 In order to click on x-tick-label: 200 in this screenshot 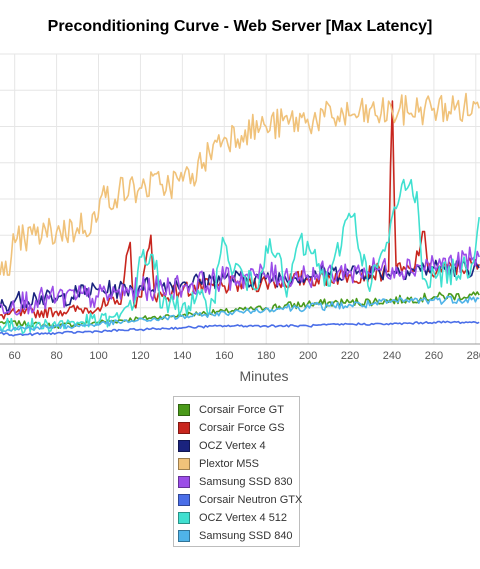, I will do `click(308, 356)`.